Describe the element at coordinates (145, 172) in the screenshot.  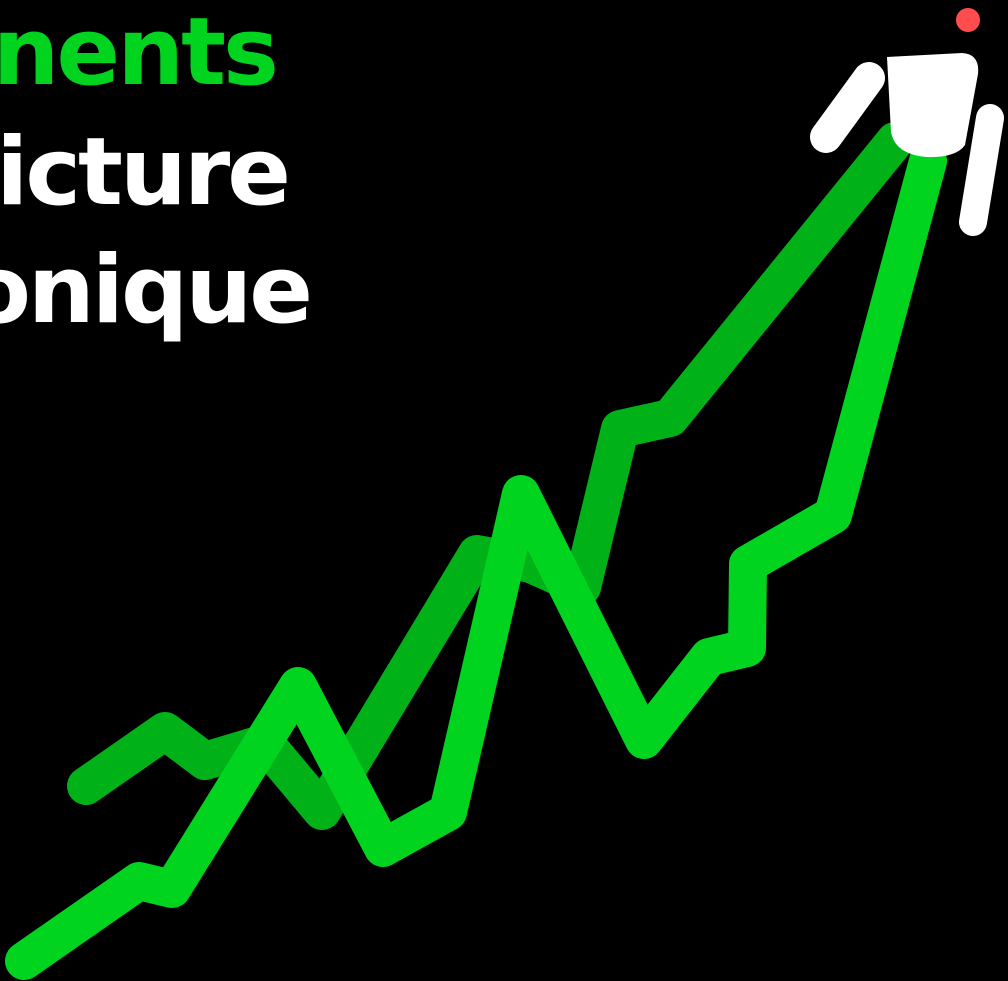
I see `headline-line-2: icture` at that location.